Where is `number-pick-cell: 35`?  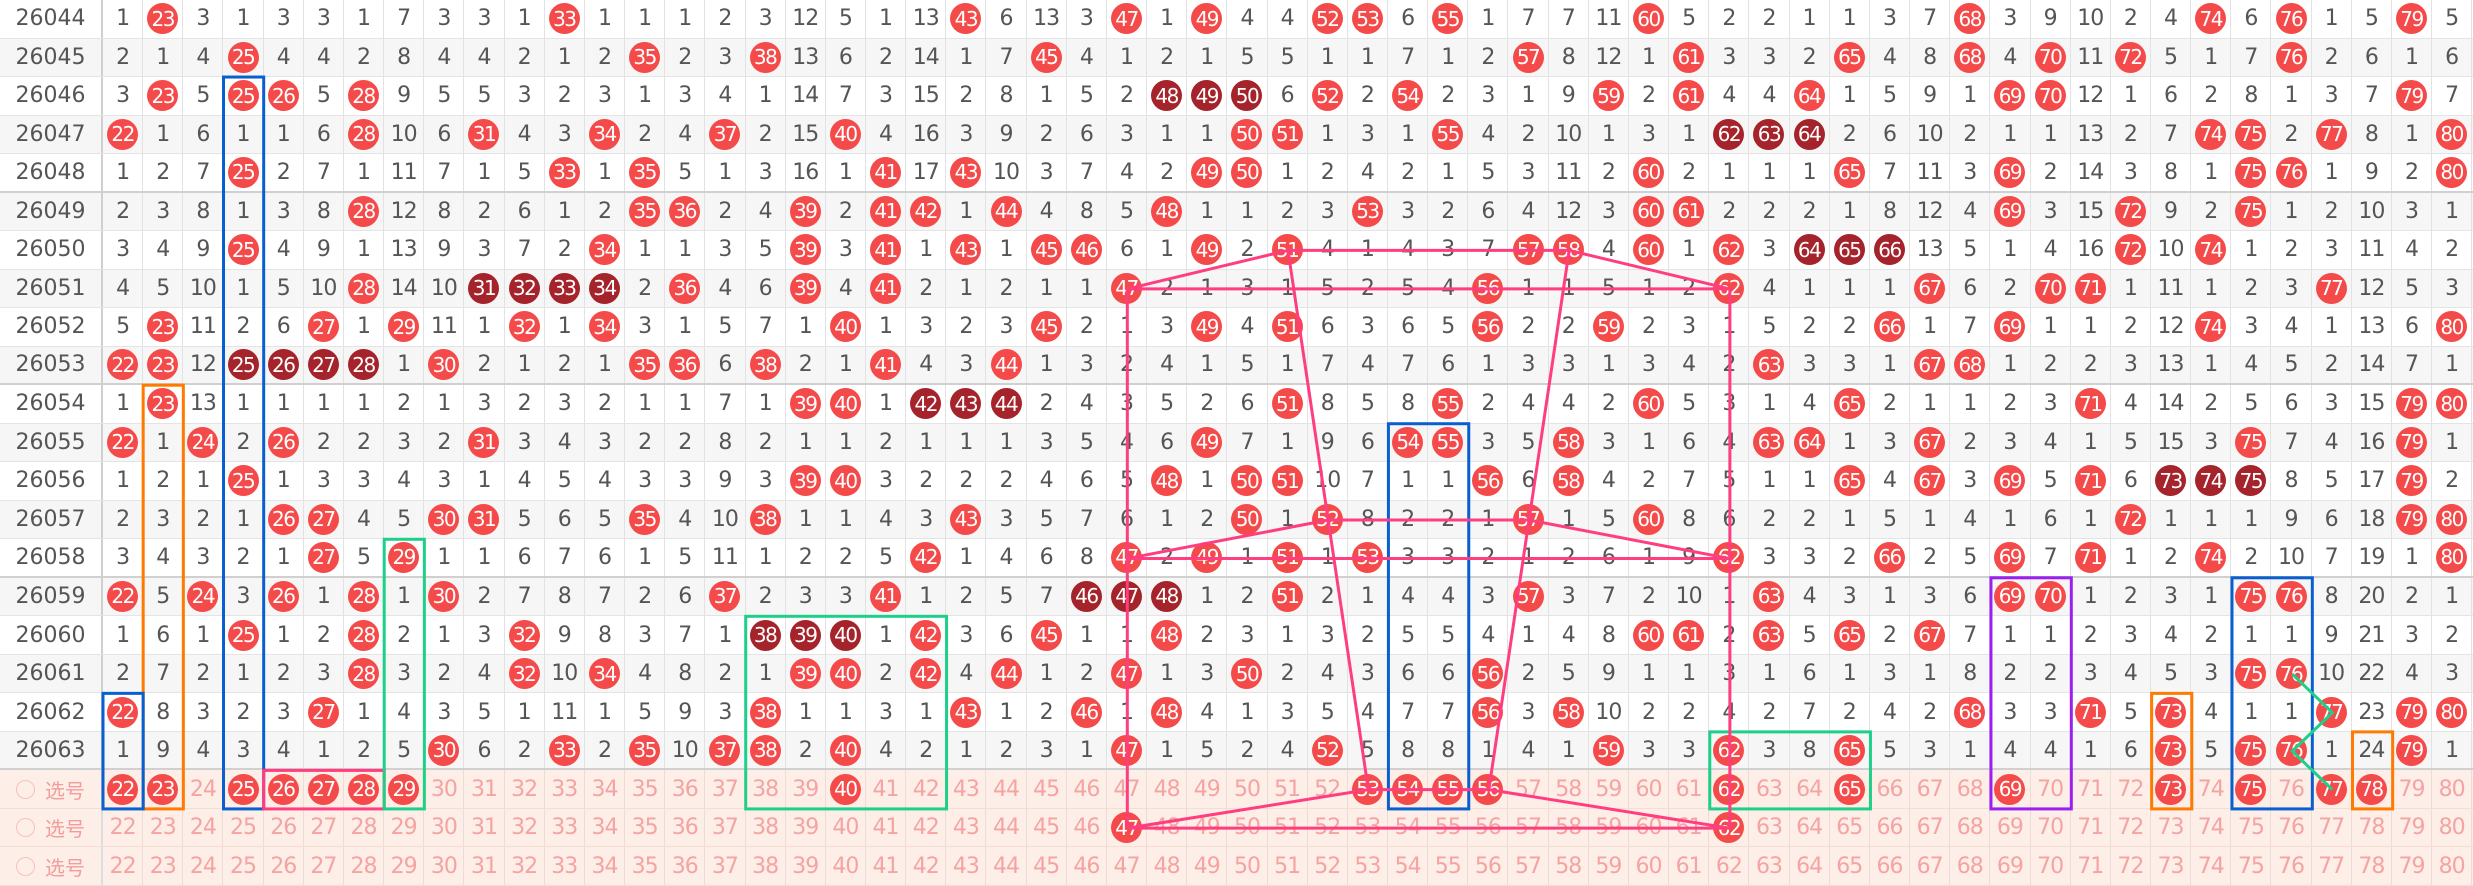
number-pick-cell: 35 is located at coordinates (645, 866).